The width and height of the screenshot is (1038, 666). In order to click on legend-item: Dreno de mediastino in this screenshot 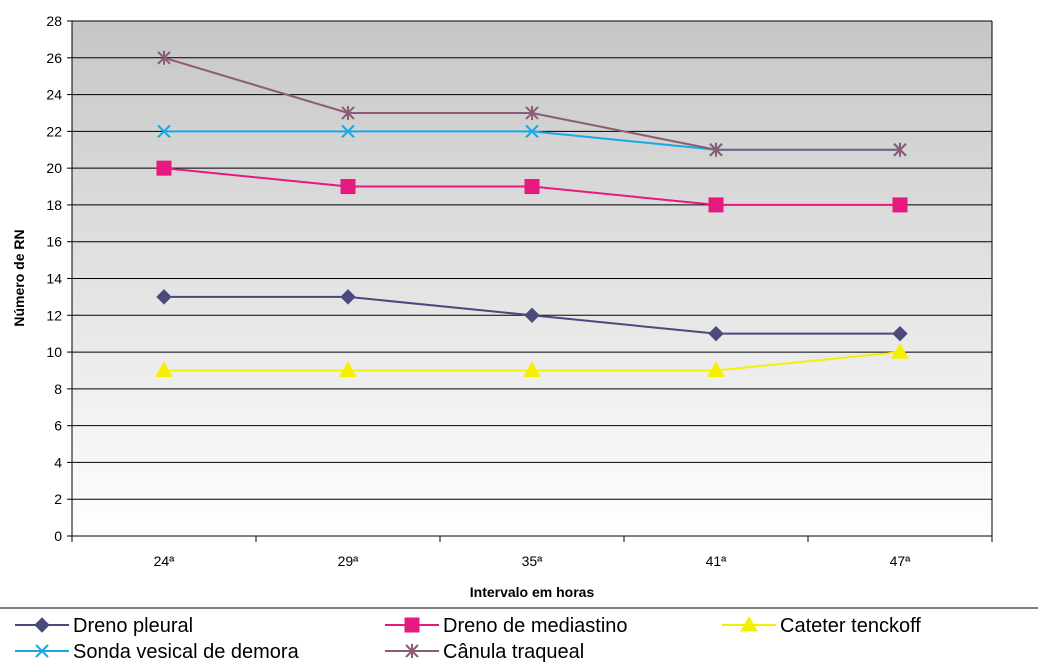, I will do `click(506, 626)`.